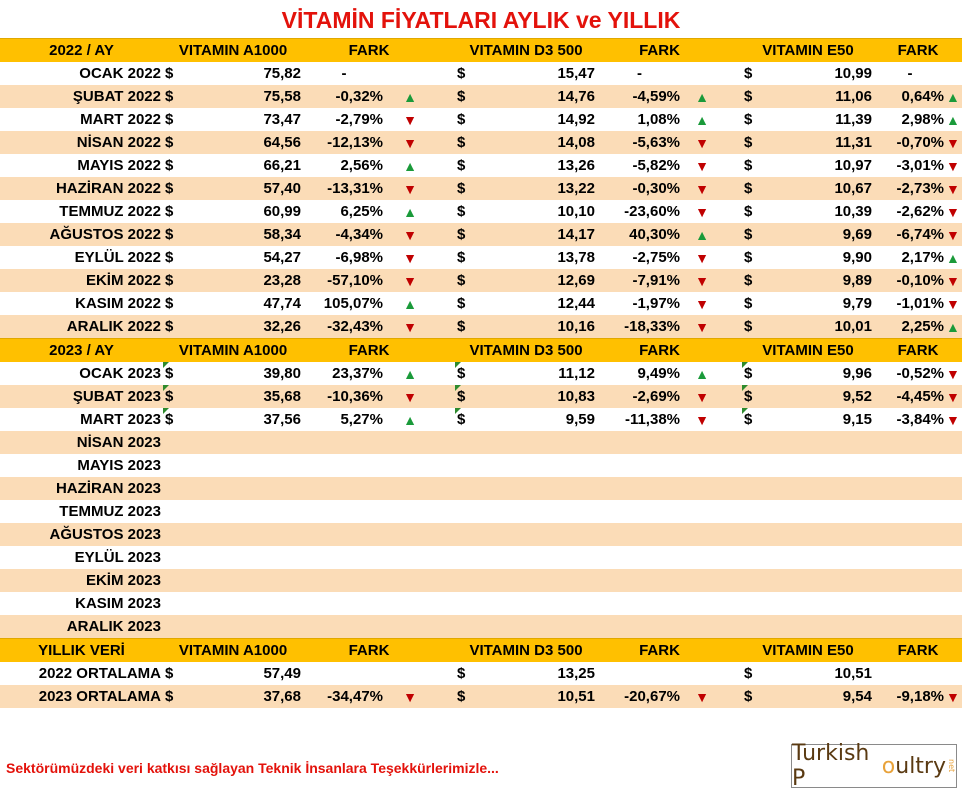 The height and width of the screenshot is (806, 962). I want to click on change-percent: -0,70%, so click(909, 142).